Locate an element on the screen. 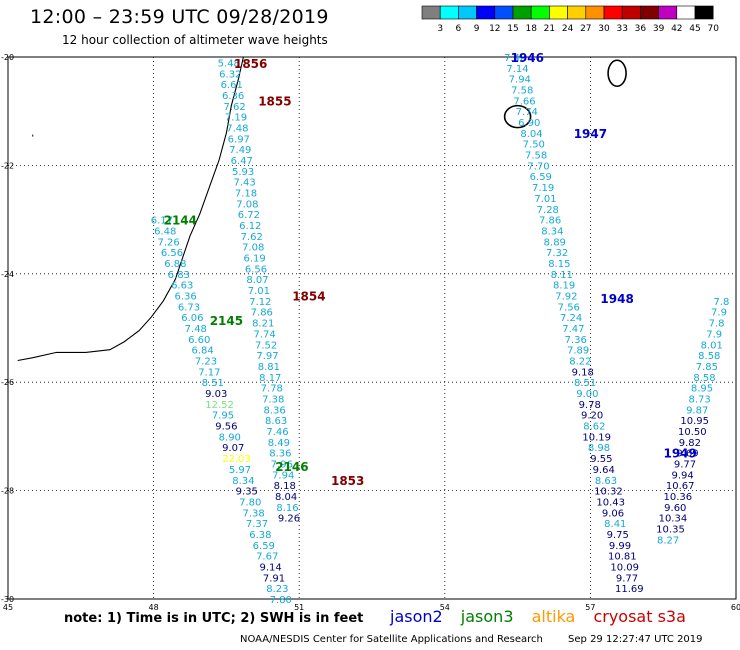 This screenshot has width=740, height=650. wave-height-value: 6.47 is located at coordinates (242, 161).